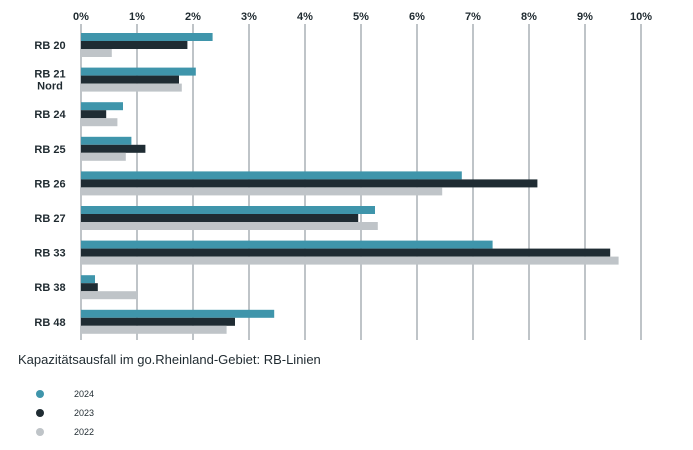  I want to click on x-axis-ticks: 0% 1% 2% 3% 4% 5% 6% 7% 8% 9% 10%, so click(362, 17).